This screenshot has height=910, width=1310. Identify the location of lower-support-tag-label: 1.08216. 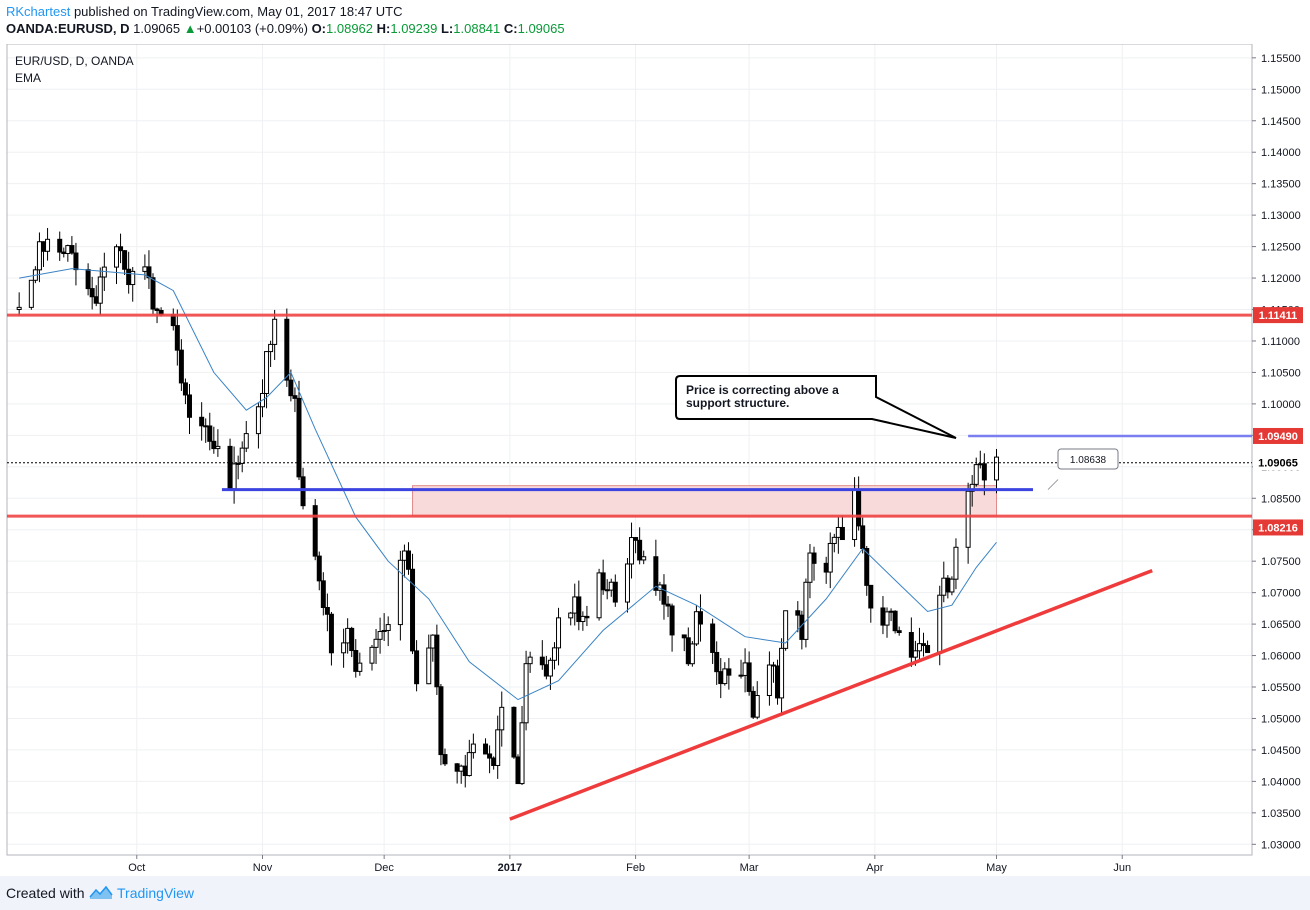
(1278, 528).